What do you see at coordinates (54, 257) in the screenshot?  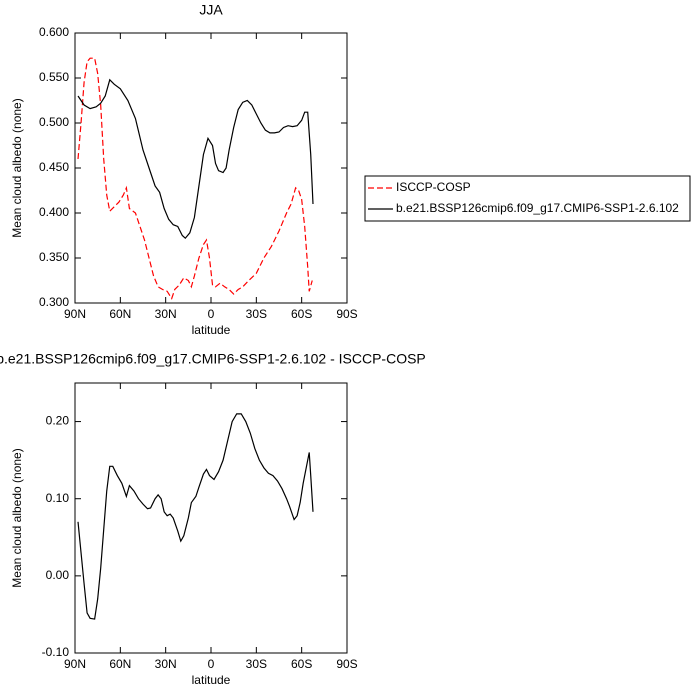 I see `y-tick-label: 0.350` at bounding box center [54, 257].